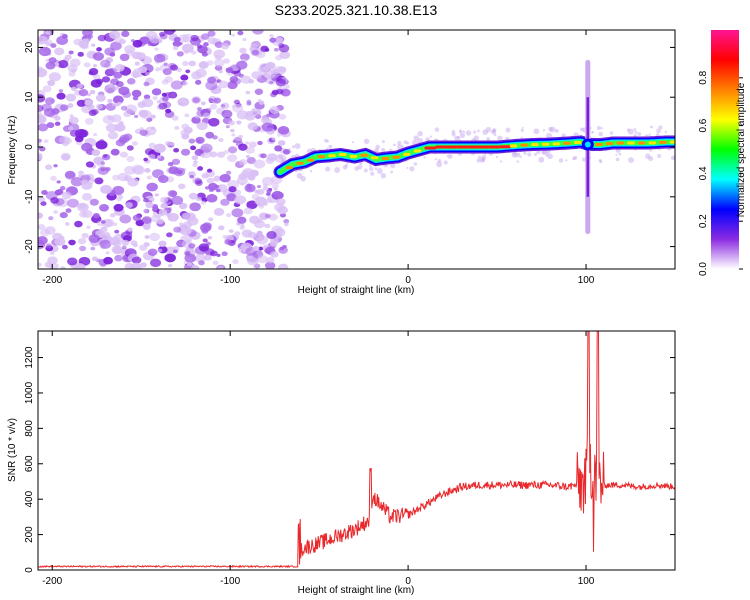 This screenshot has width=750, height=600. What do you see at coordinates (725, 149) in the screenshot?
I see `colorbar-gradient` at bounding box center [725, 149].